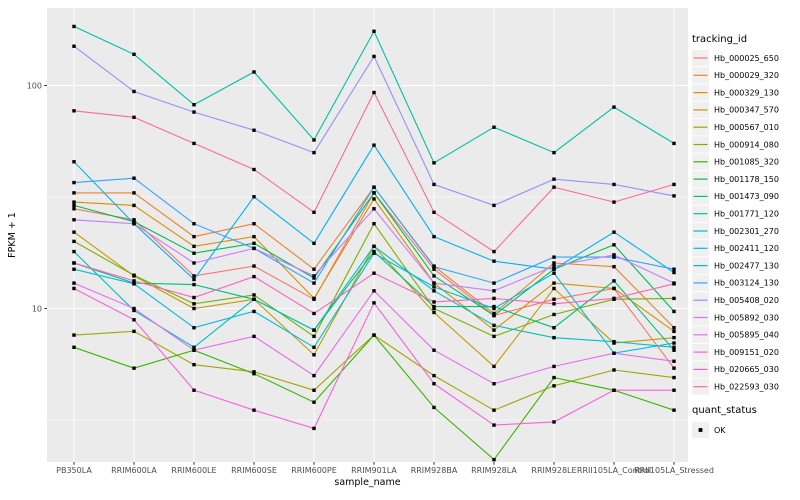  I want to click on x-tick-label: RRIM928LA, so click(494, 470).